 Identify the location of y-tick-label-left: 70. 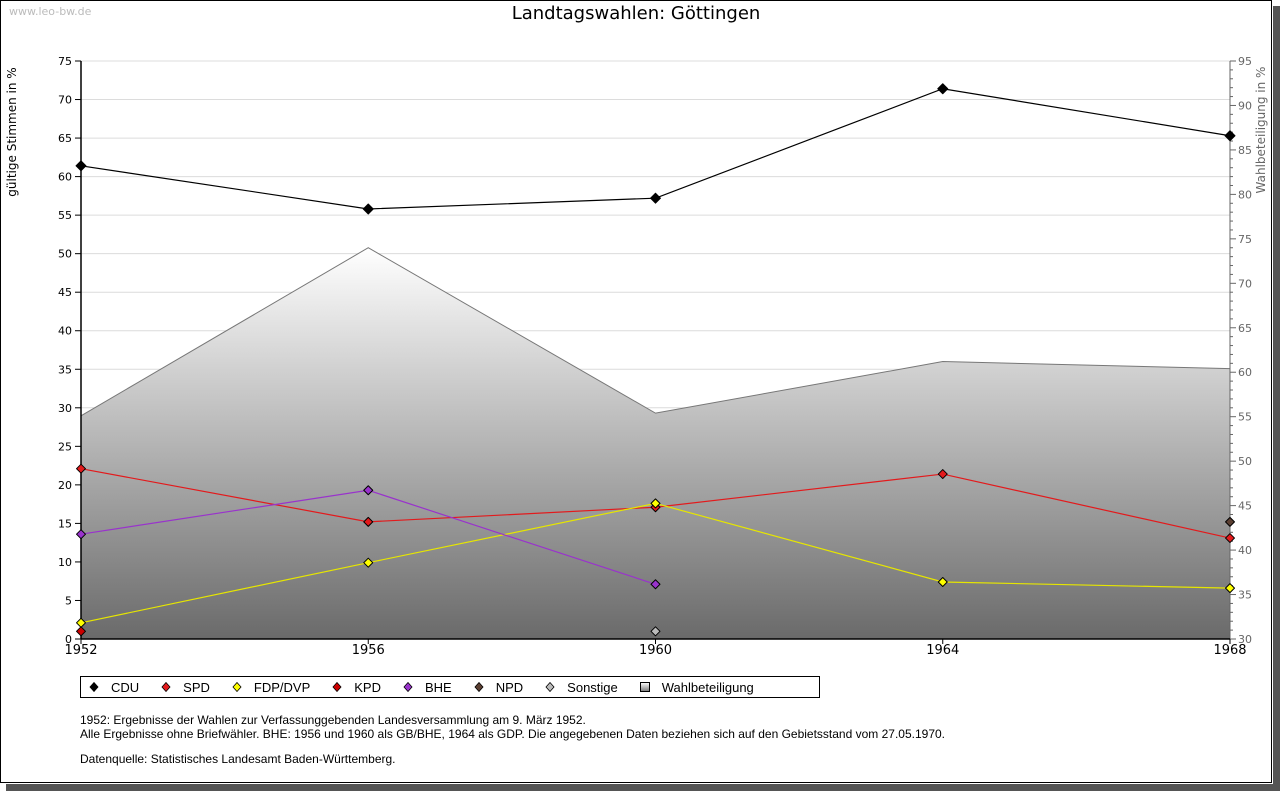
(65, 100).